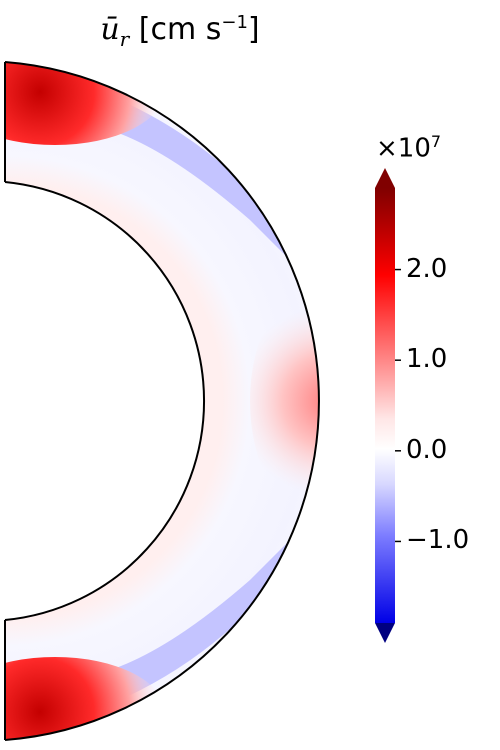 This screenshot has height=750, width=500. I want to click on colorbar-multiplier: ×107, so click(408, 148).